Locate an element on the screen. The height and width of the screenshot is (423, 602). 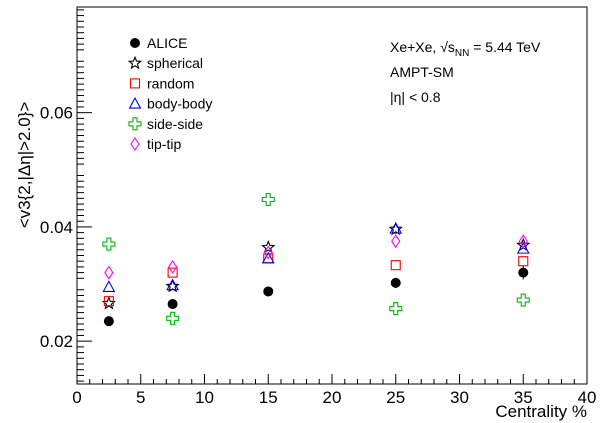
legend-label: ALICE is located at coordinates (167, 43).